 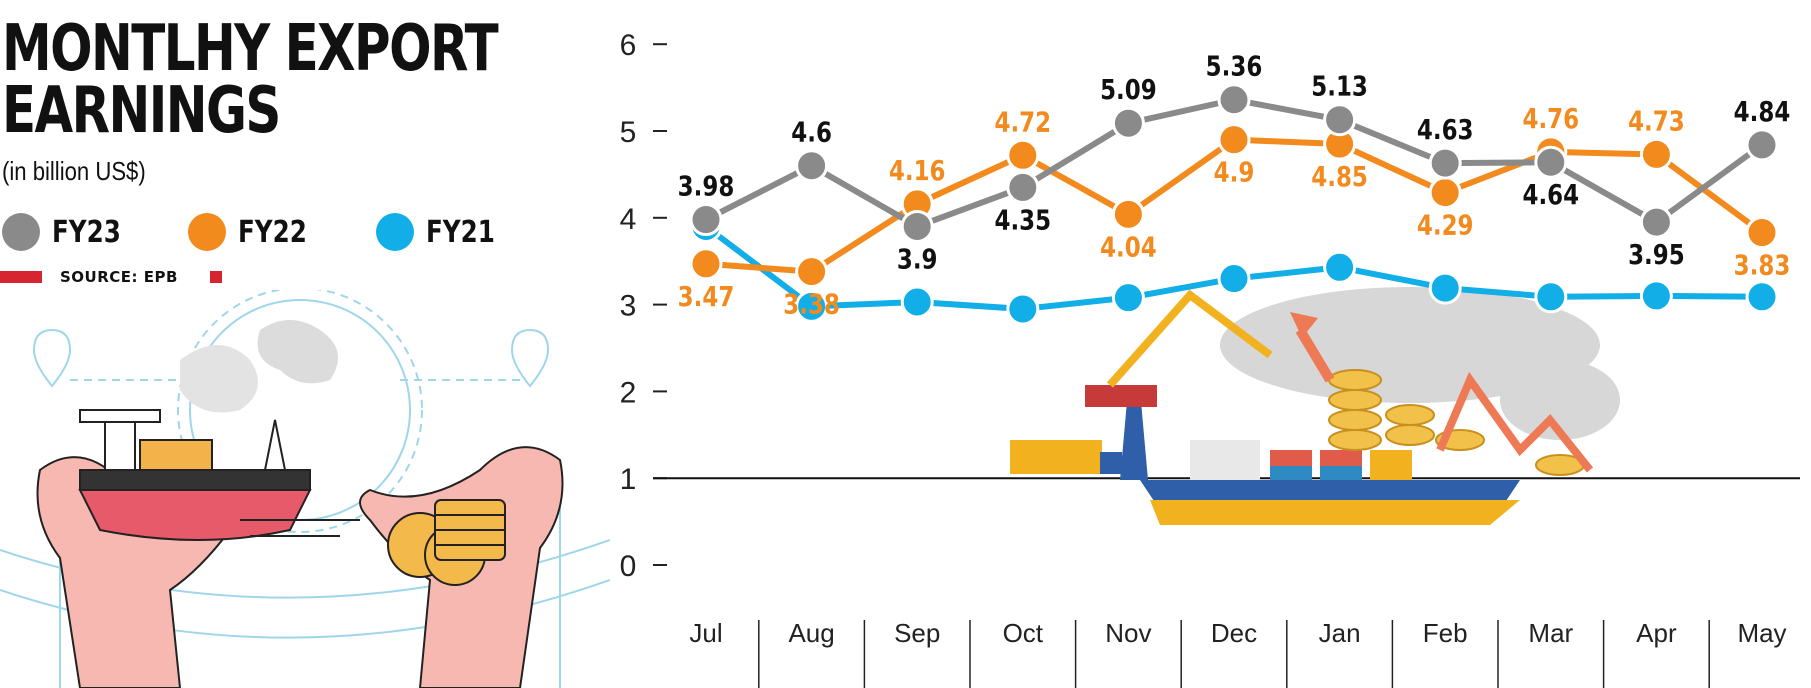 I want to click on y-tick-label: 1, so click(x=628, y=479).